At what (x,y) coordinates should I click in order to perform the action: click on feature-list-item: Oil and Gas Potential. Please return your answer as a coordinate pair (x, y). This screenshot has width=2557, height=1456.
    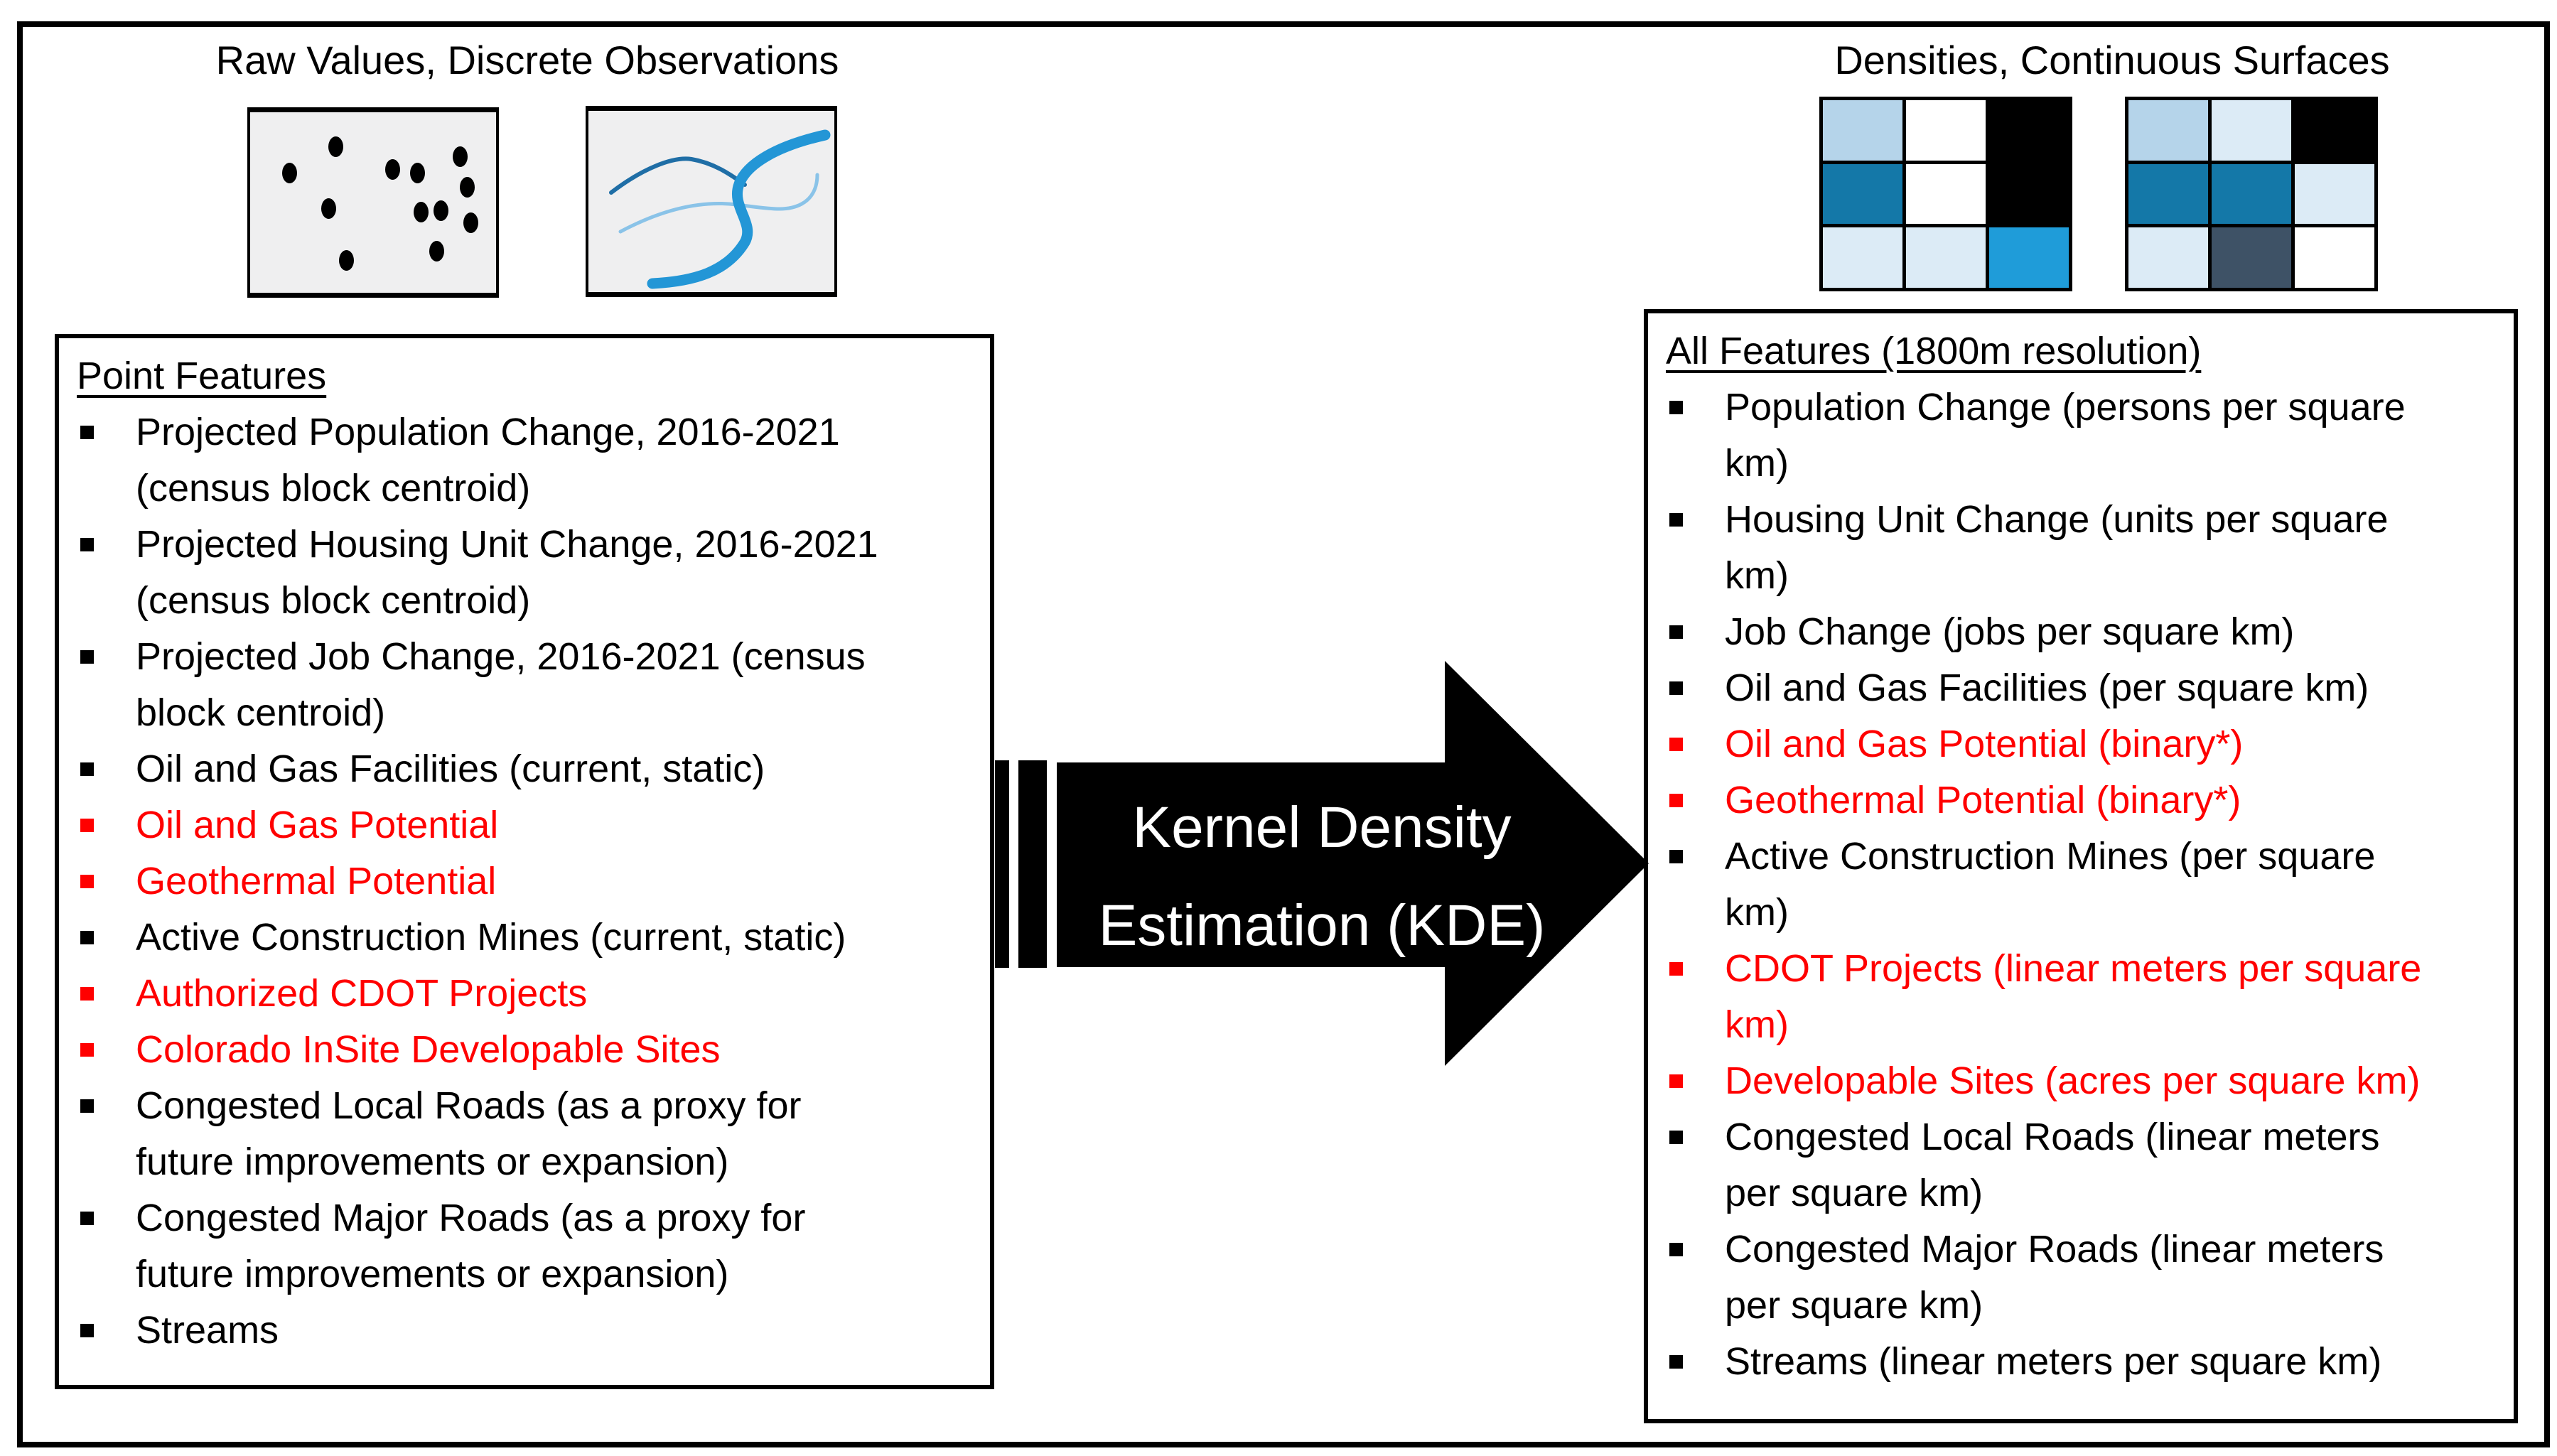
    Looking at the image, I should click on (525, 825).